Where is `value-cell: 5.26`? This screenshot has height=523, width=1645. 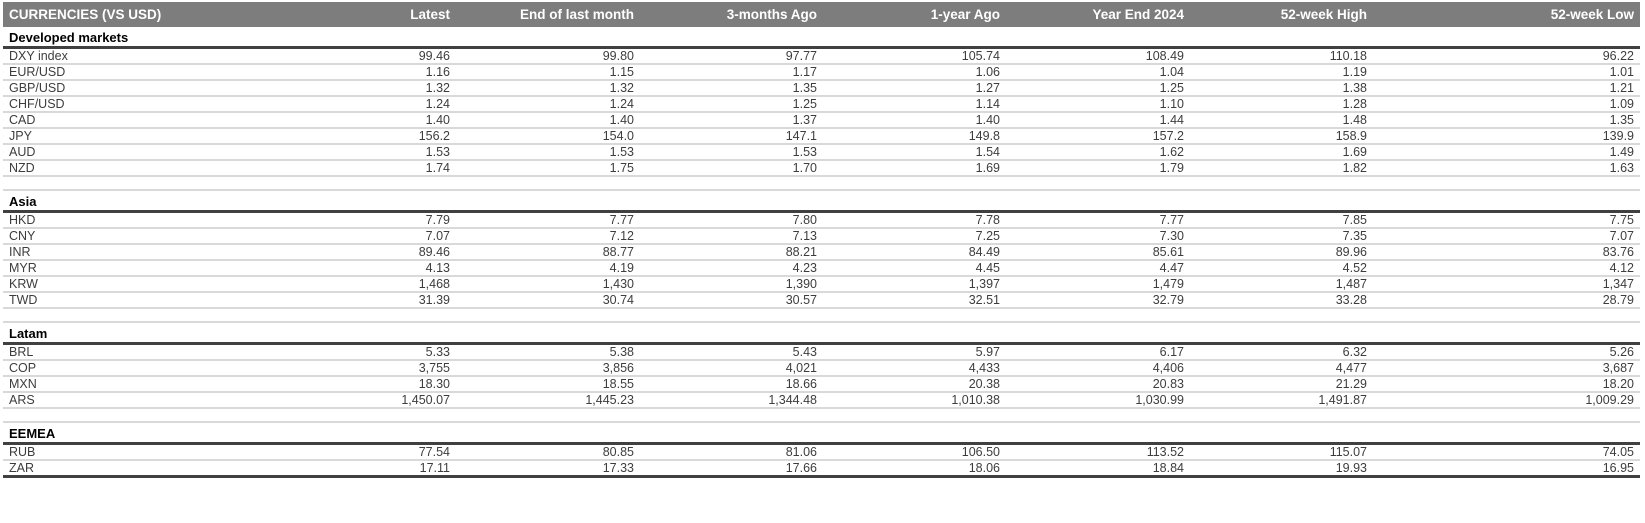
value-cell: 5.26 is located at coordinates (1506, 352).